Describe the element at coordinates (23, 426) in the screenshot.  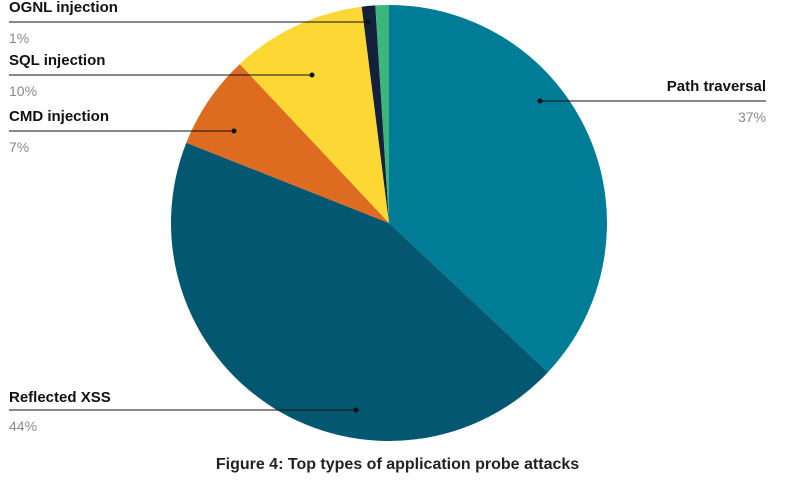
I see `slice-percent-reflected-xss: 44%` at that location.